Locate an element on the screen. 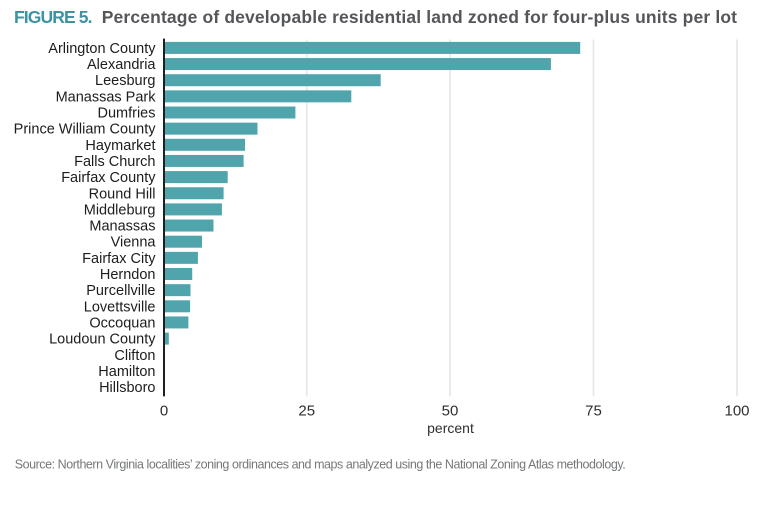 The height and width of the screenshot is (521, 768). svg-text: Fairfax City is located at coordinates (119, 259).